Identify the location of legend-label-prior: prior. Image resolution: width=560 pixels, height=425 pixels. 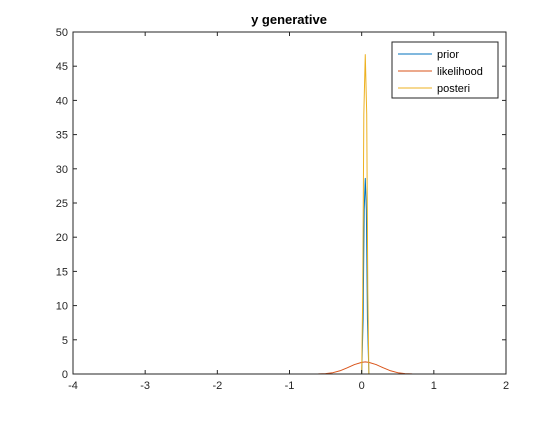
(448, 55).